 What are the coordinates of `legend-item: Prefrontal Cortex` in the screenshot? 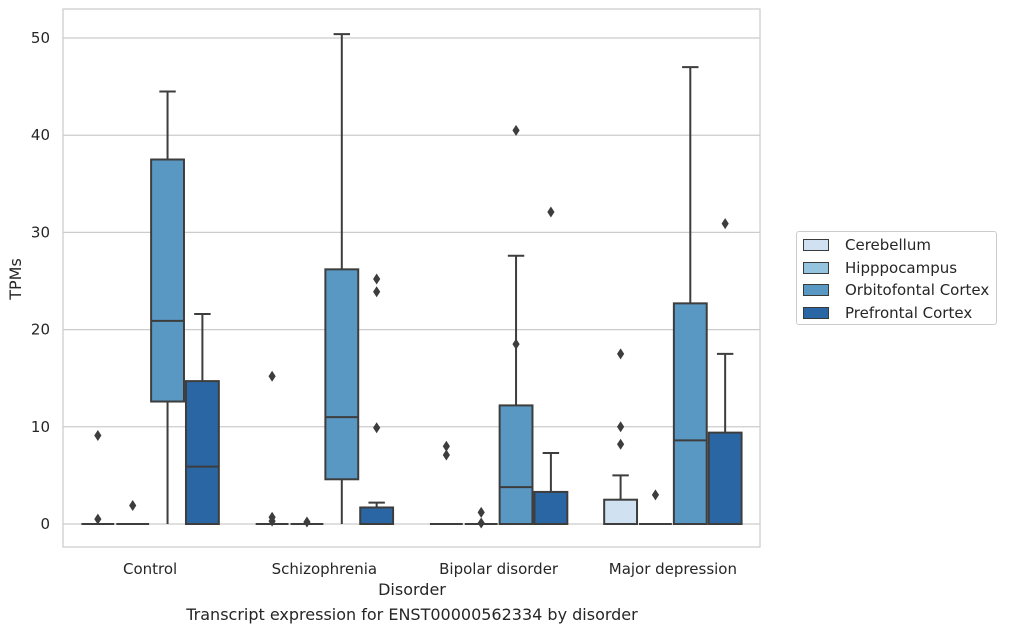 It's located at (887, 313).